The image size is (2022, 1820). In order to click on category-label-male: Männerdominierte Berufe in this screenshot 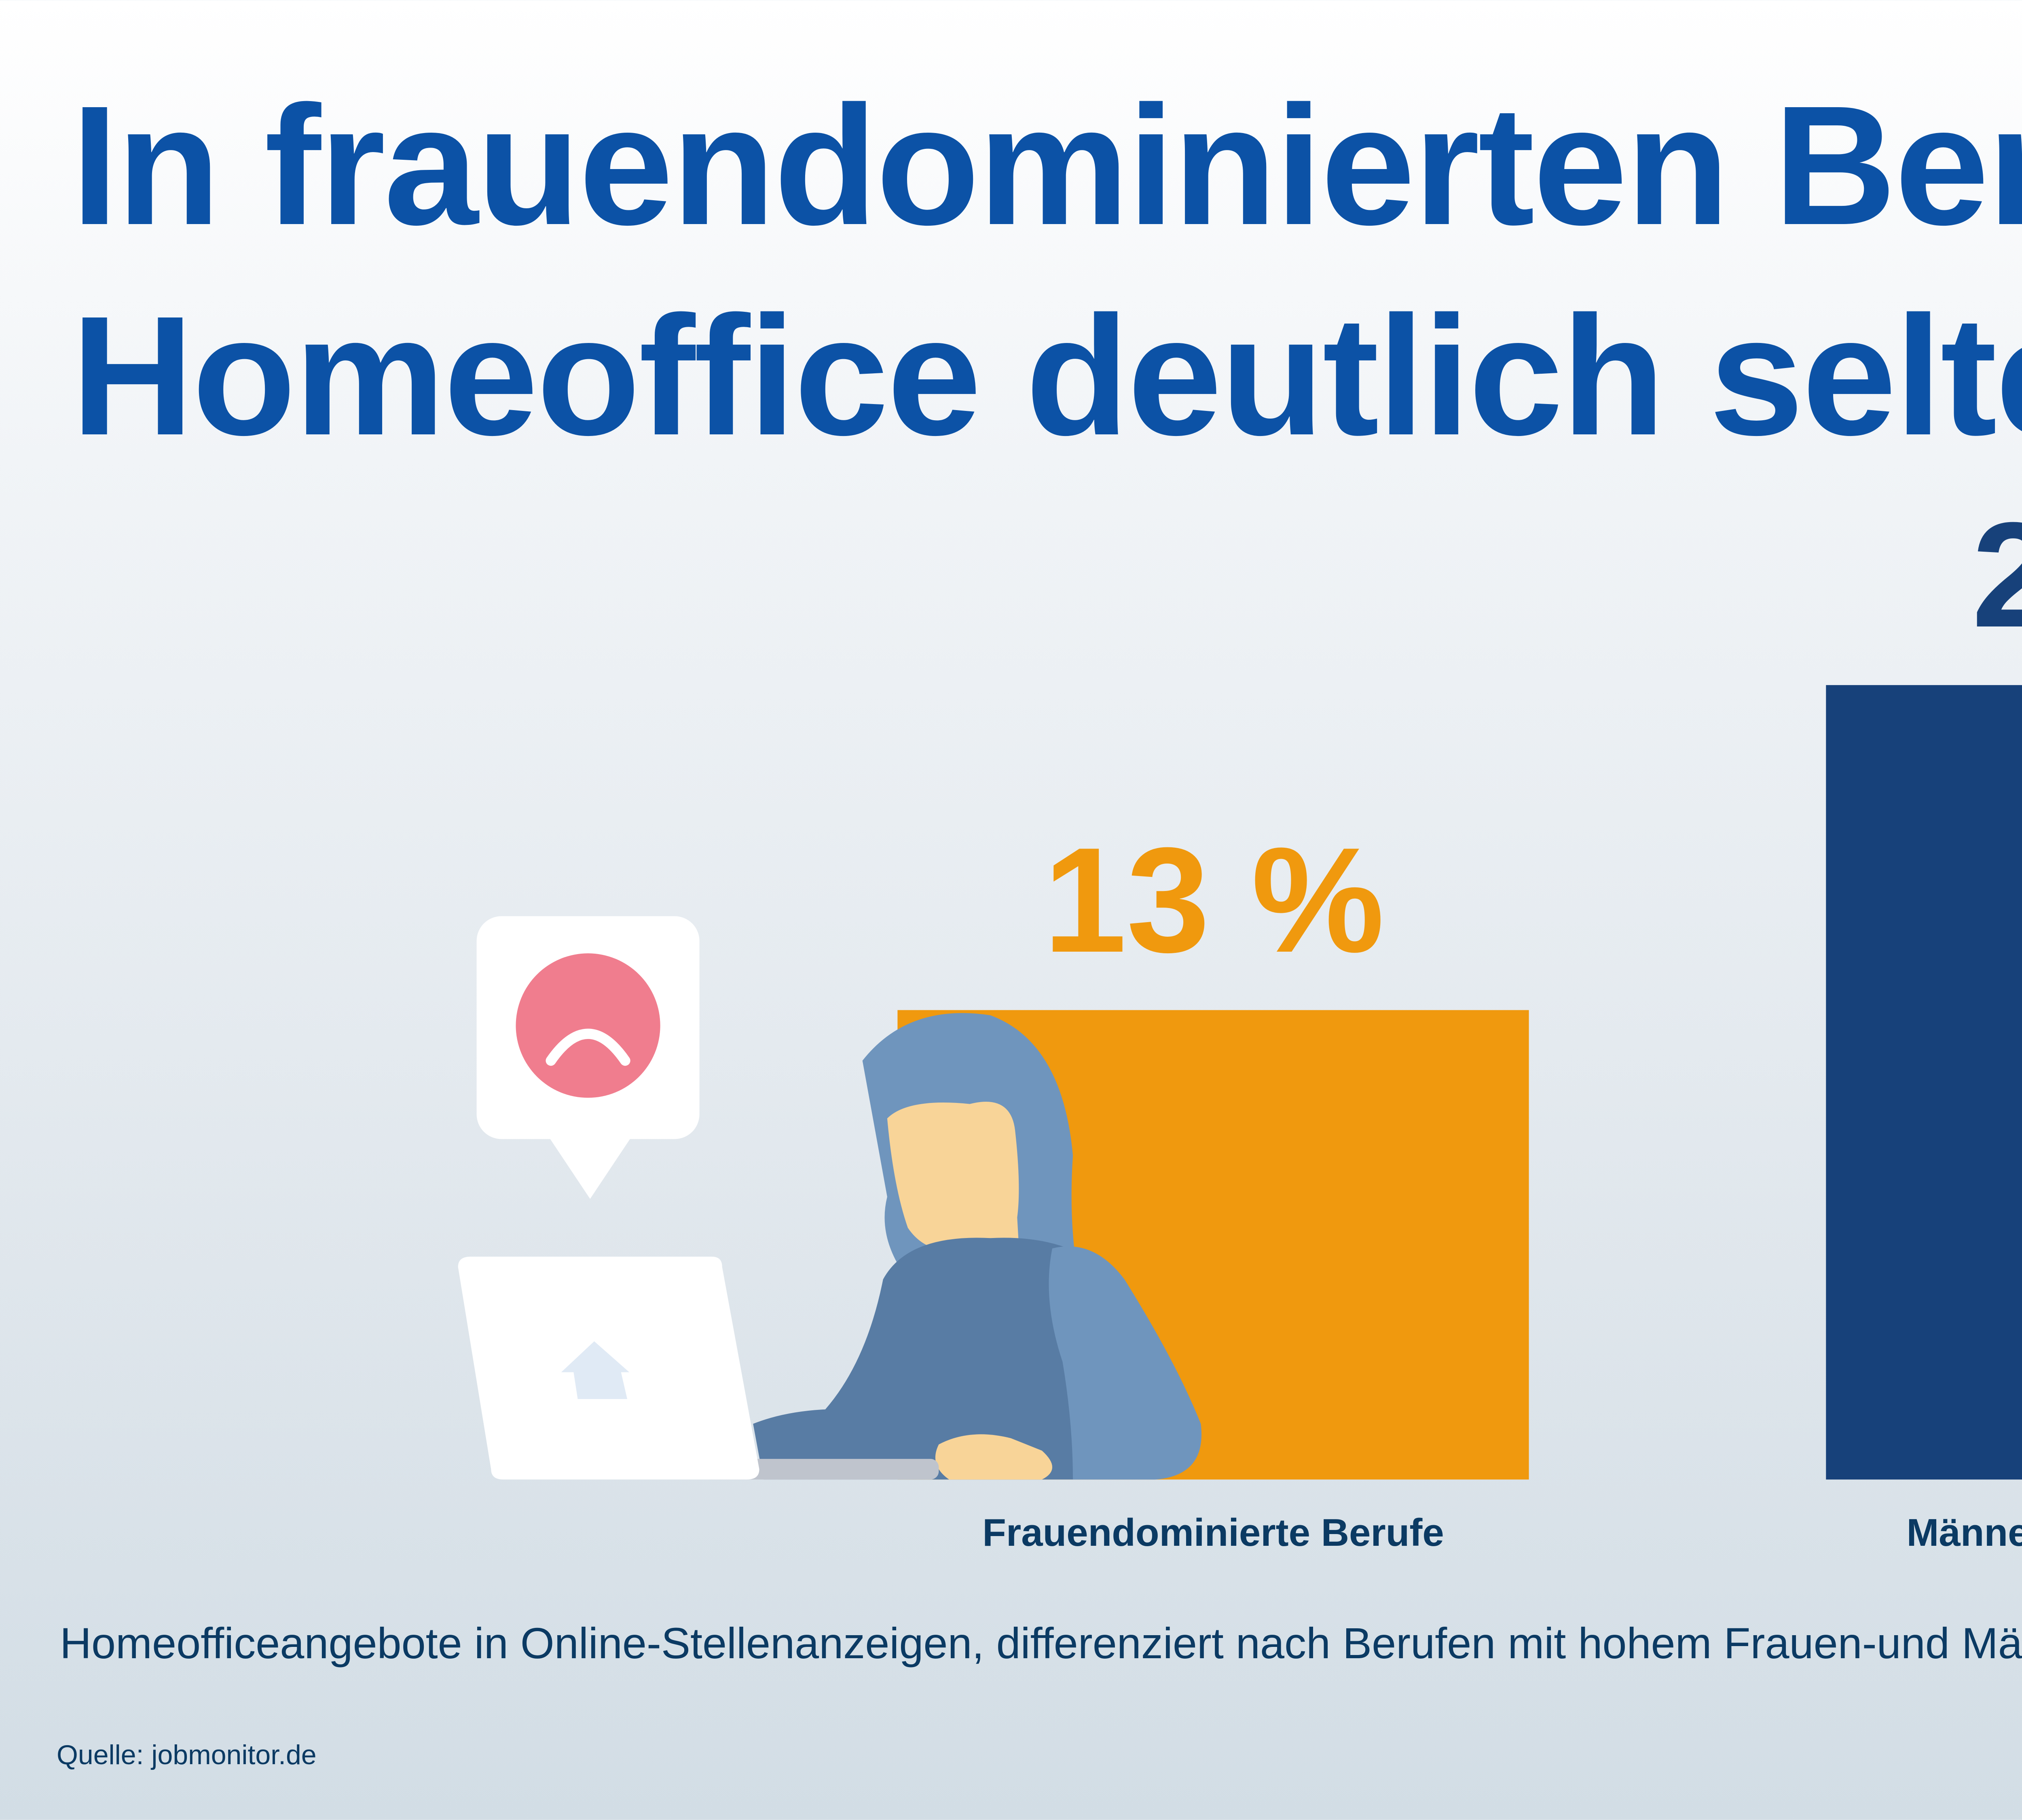, I will do `click(1964, 1532)`.